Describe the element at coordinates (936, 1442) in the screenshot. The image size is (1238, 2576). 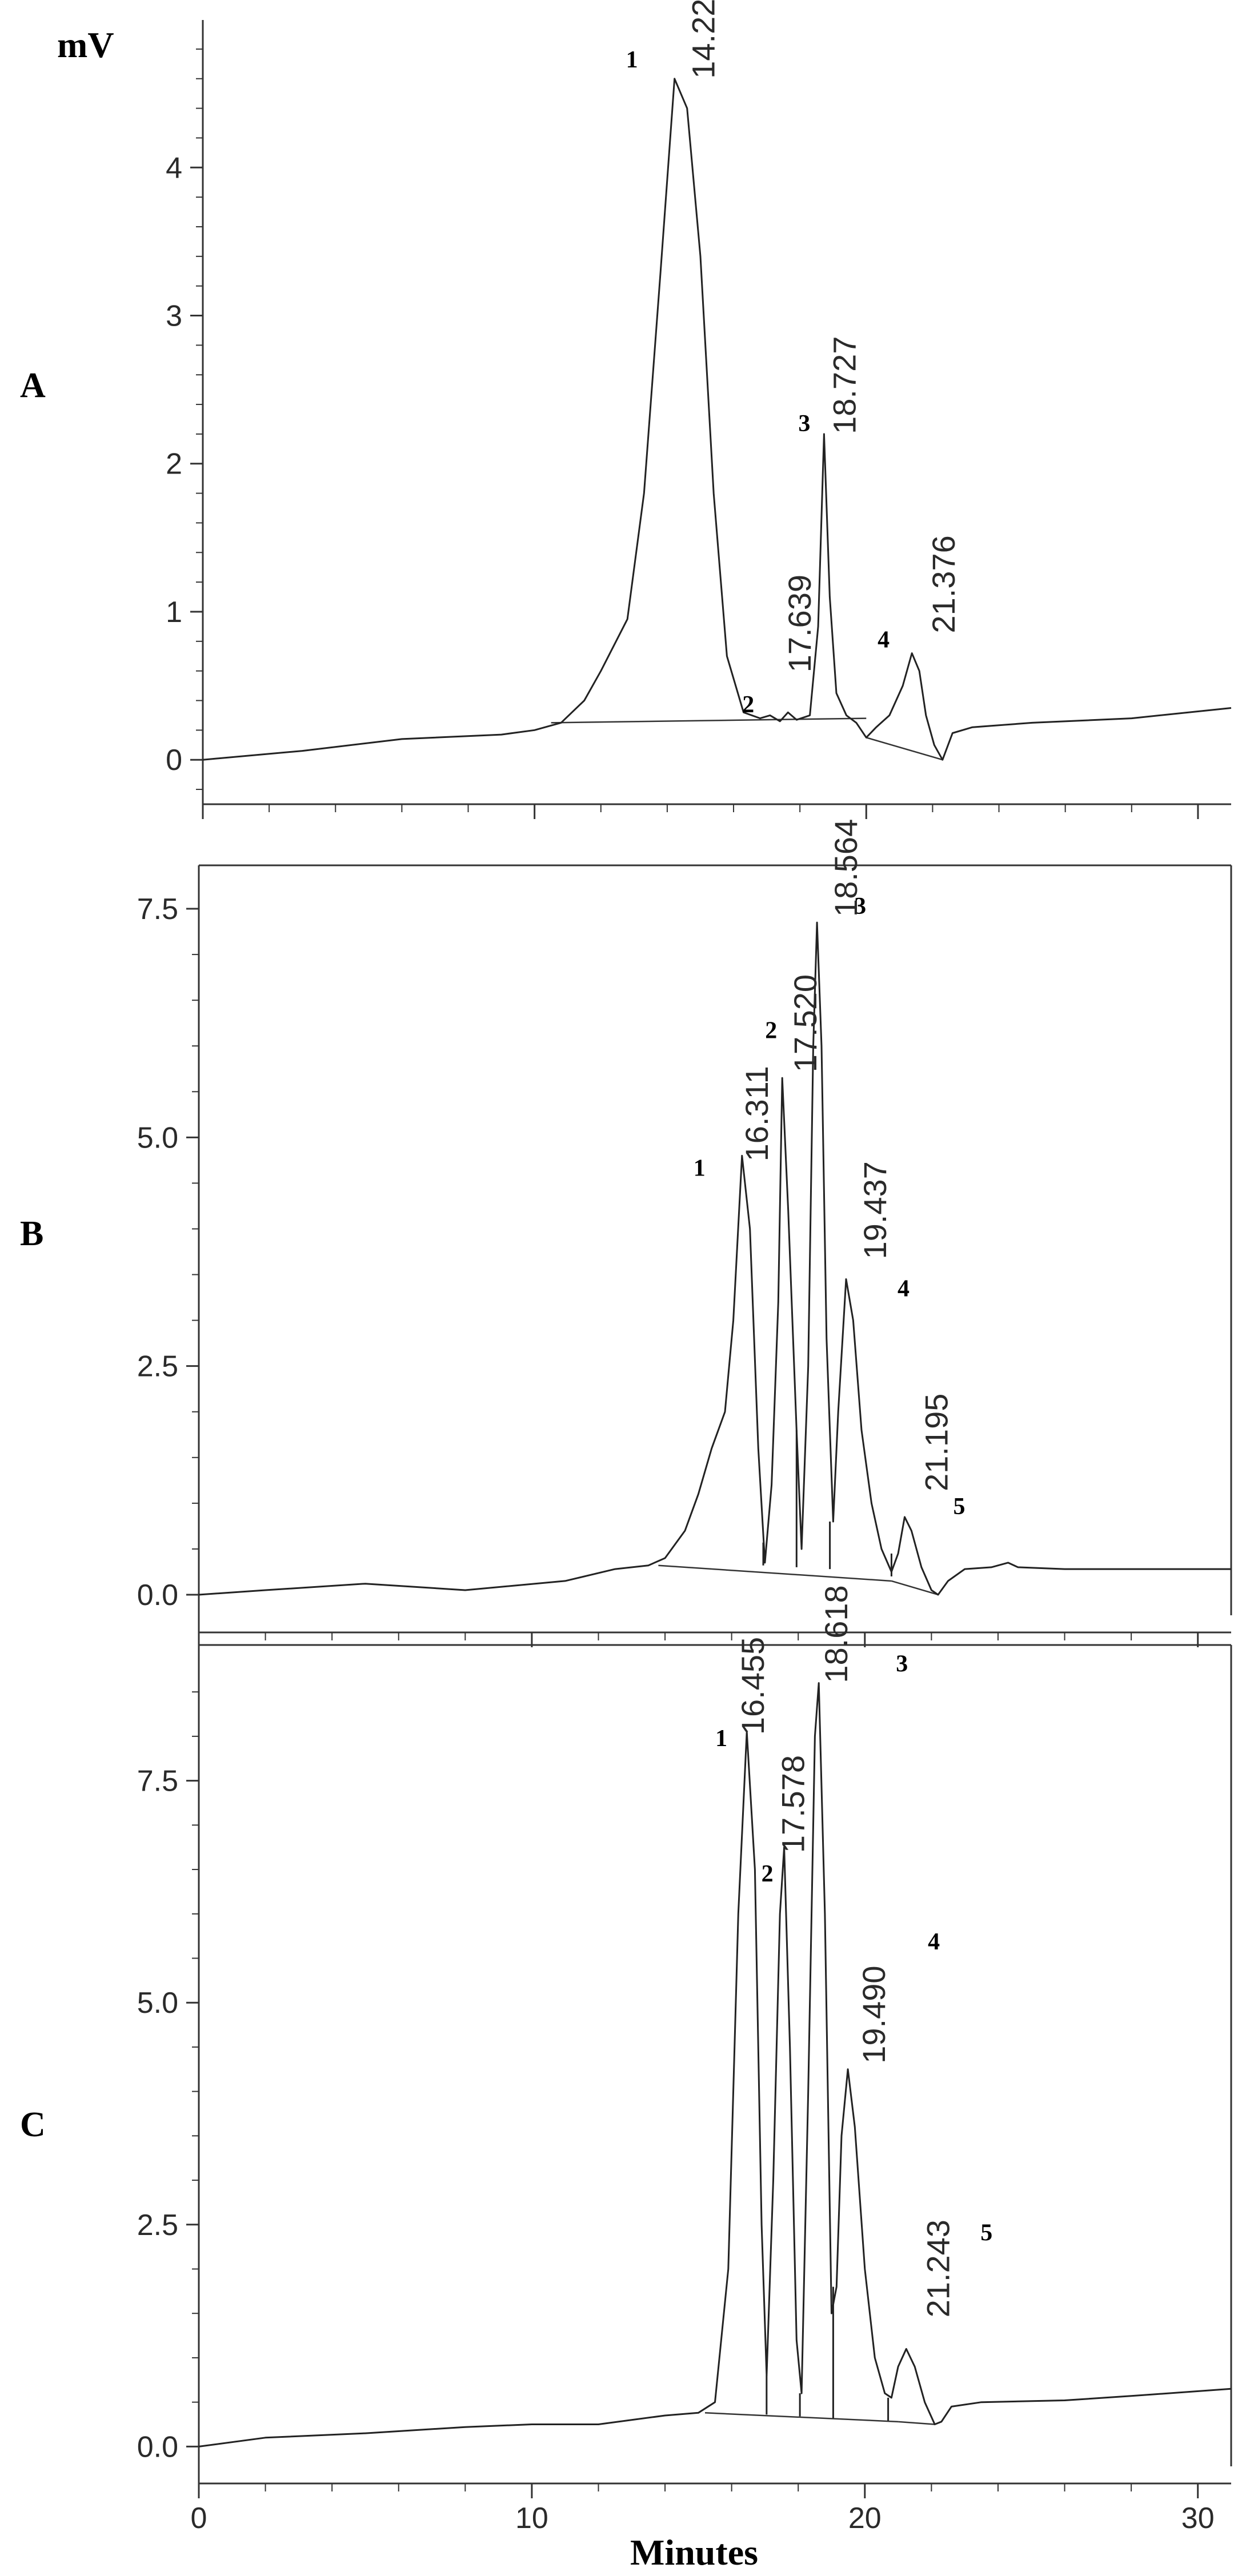
I see `retention-time-label: 21.195` at that location.